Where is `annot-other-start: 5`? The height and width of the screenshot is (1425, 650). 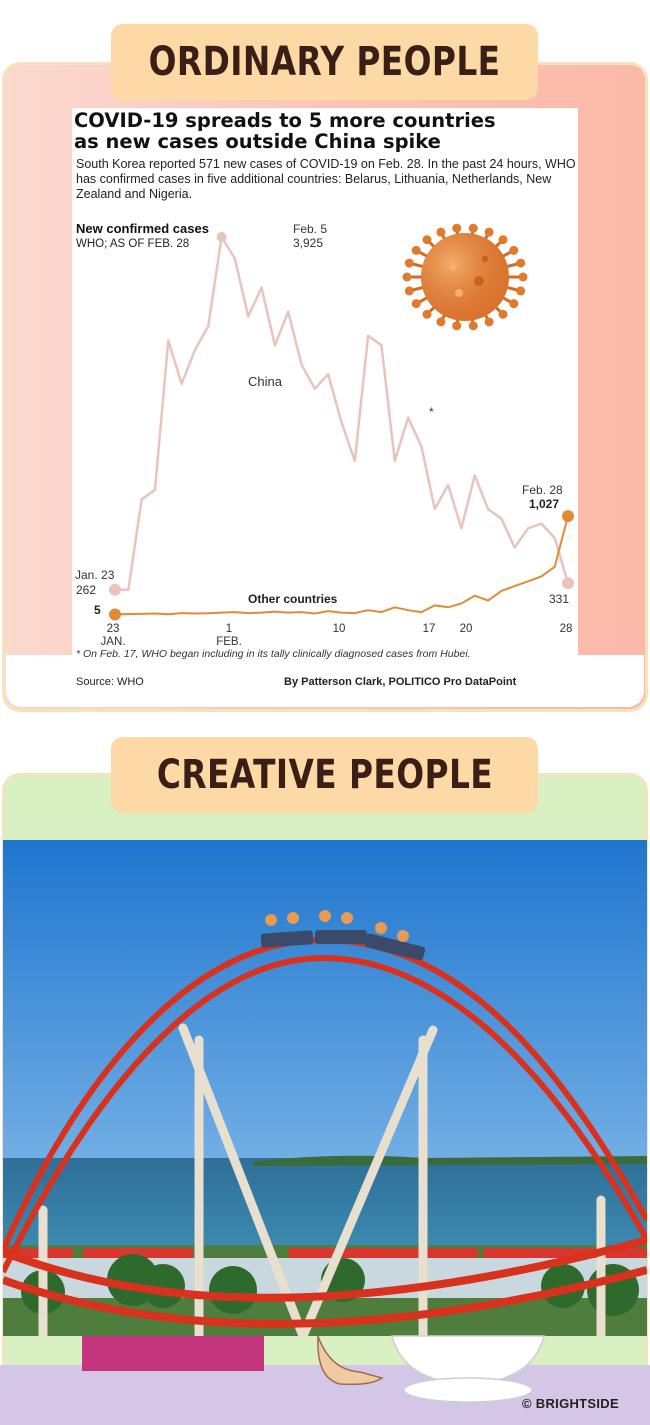 annot-other-start: 5 is located at coordinates (97, 610).